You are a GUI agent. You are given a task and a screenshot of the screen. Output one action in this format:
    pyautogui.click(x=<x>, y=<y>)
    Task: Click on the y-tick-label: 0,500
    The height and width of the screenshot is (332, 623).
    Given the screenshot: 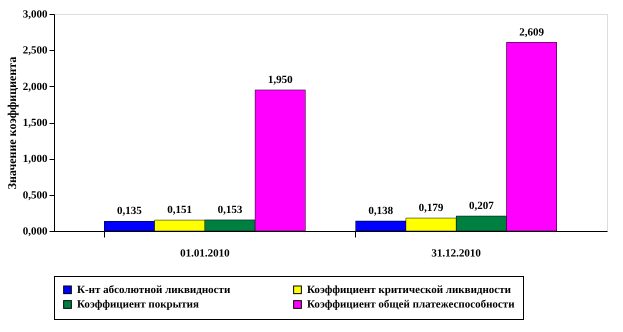 What is the action you would take?
    pyautogui.click(x=35, y=195)
    